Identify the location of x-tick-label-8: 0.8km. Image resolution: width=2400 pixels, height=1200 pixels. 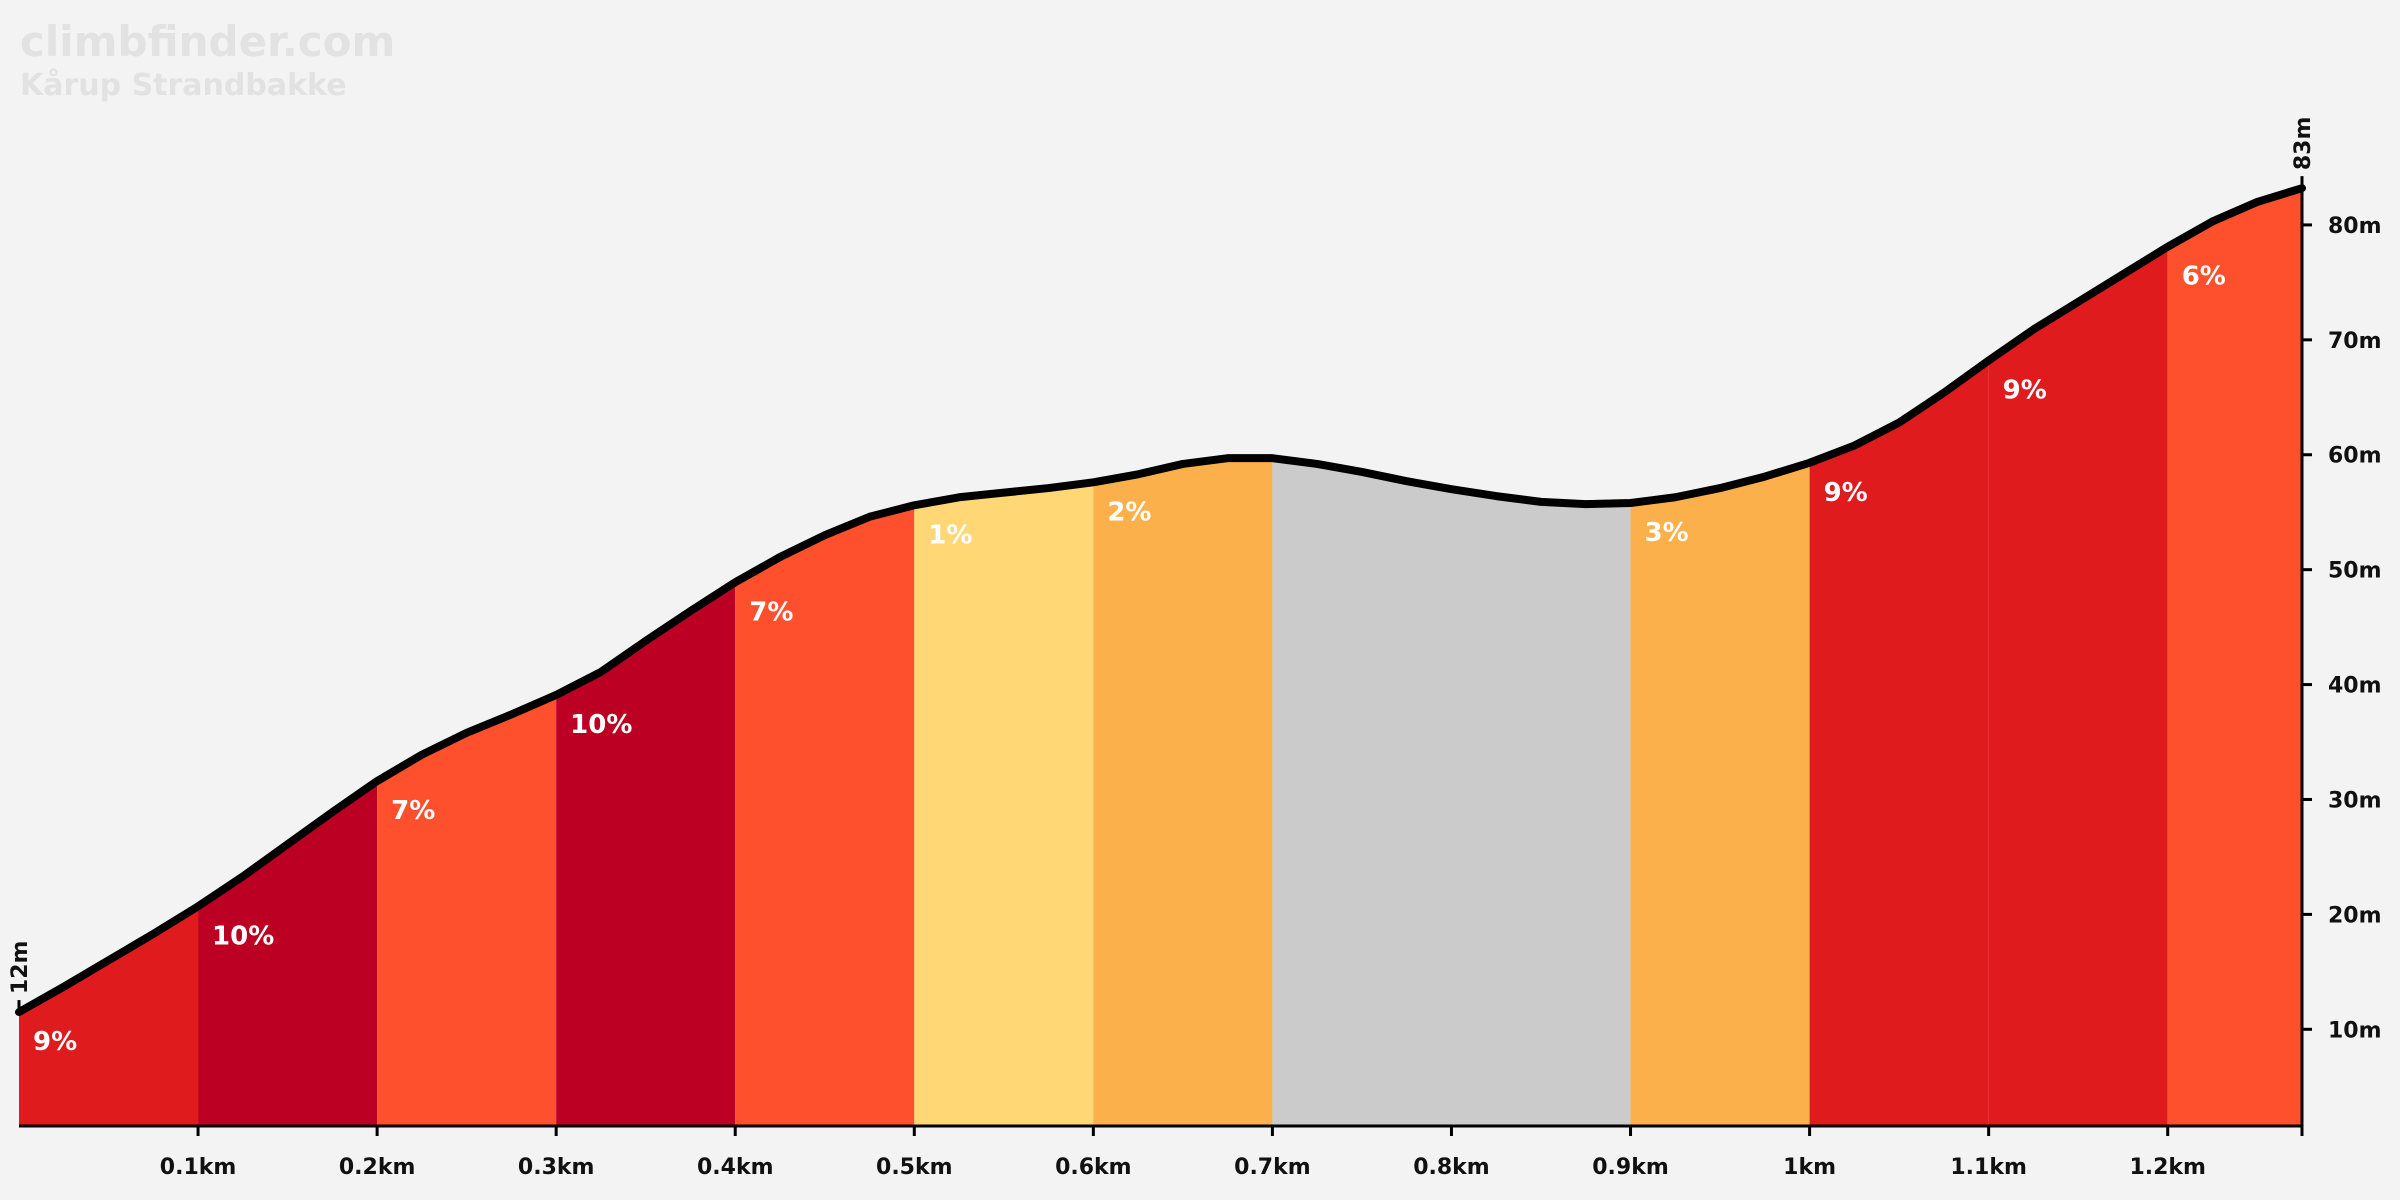
(1451, 1167).